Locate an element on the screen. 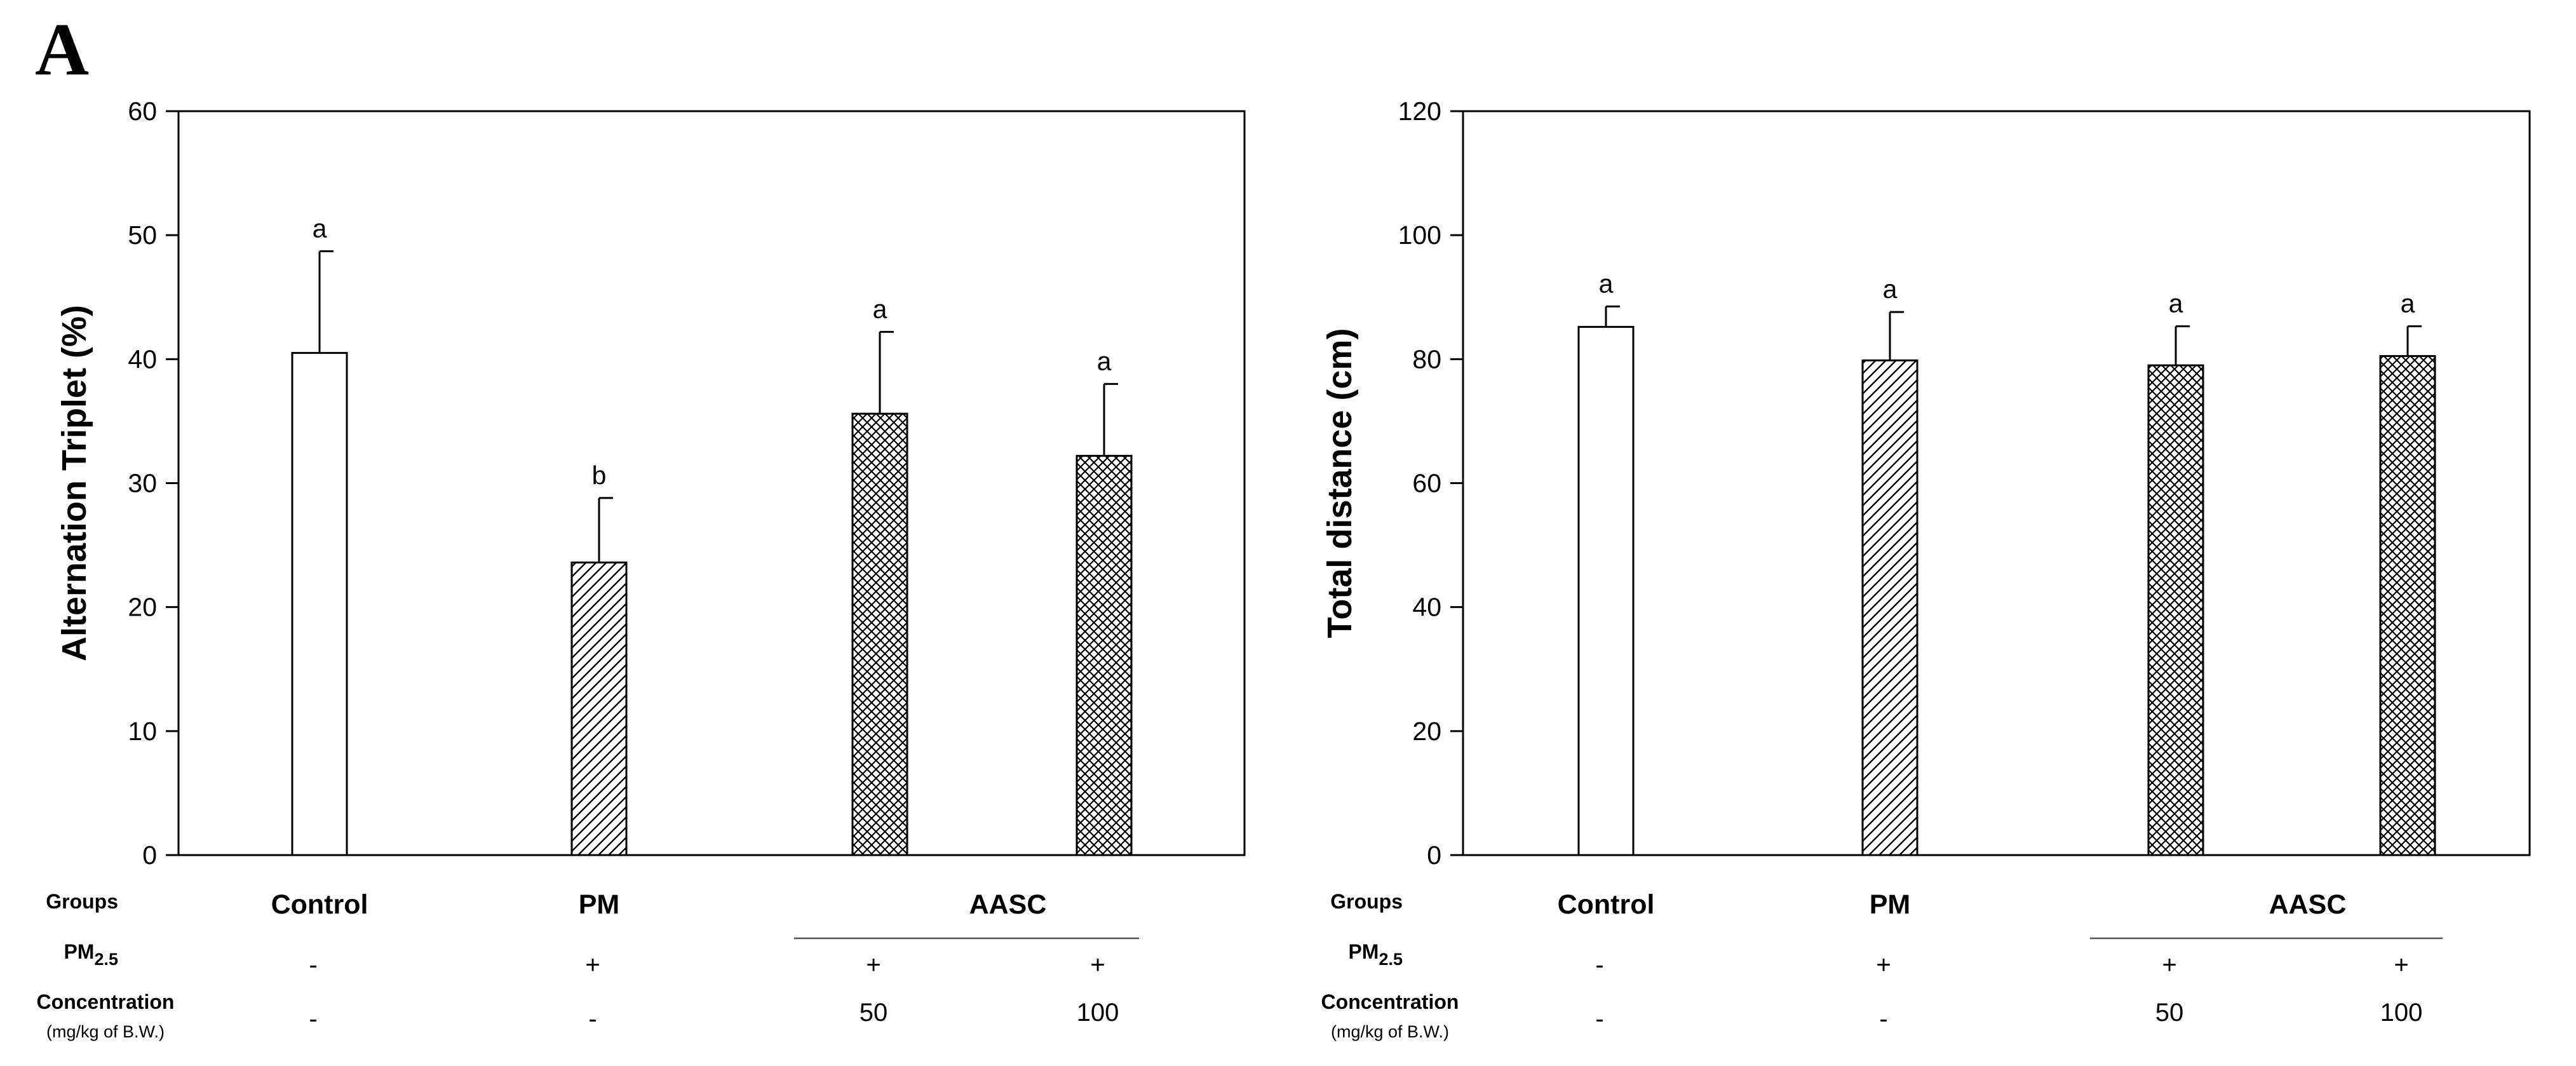  y-axis-label: Total distance (cm) is located at coordinates (1340, 483).